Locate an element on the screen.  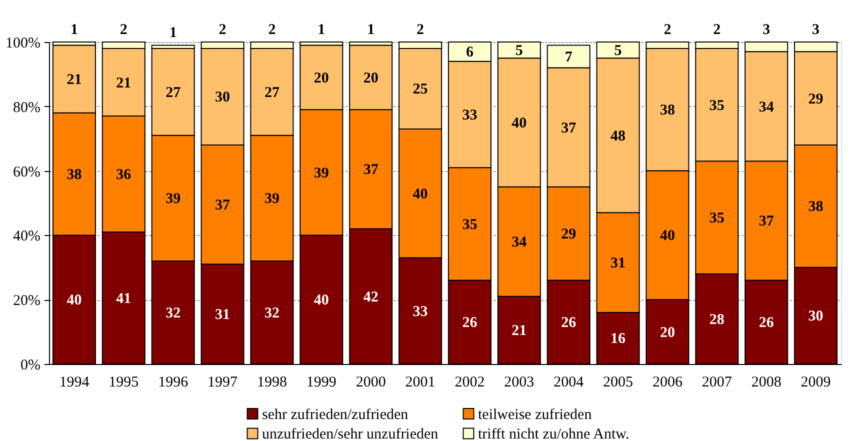
y-tick-label: 40% is located at coordinates (26, 236).